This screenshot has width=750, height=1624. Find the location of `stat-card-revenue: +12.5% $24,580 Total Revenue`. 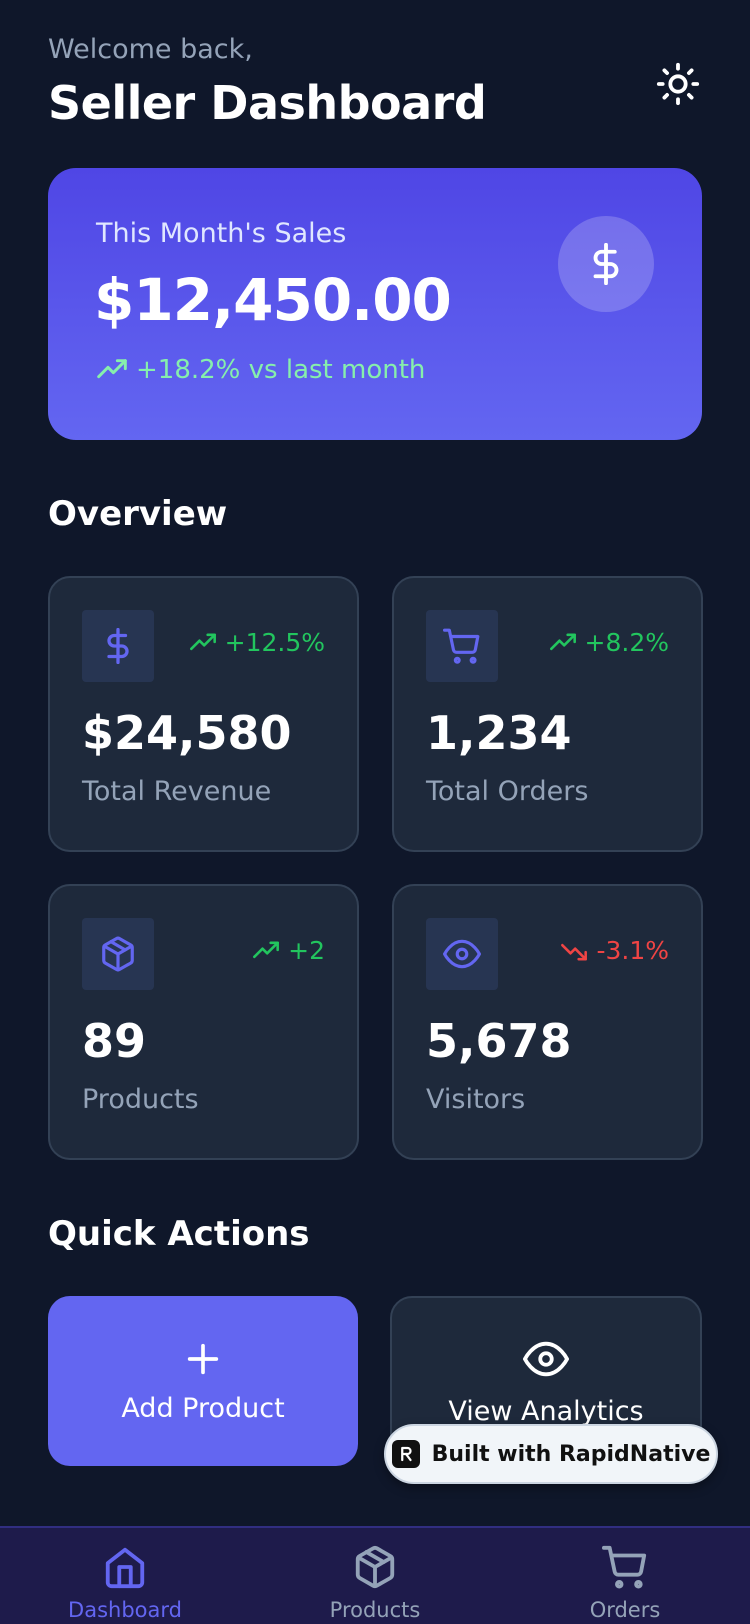

stat-card-revenue: +12.5% $24,580 Total Revenue is located at coordinates (203, 714).